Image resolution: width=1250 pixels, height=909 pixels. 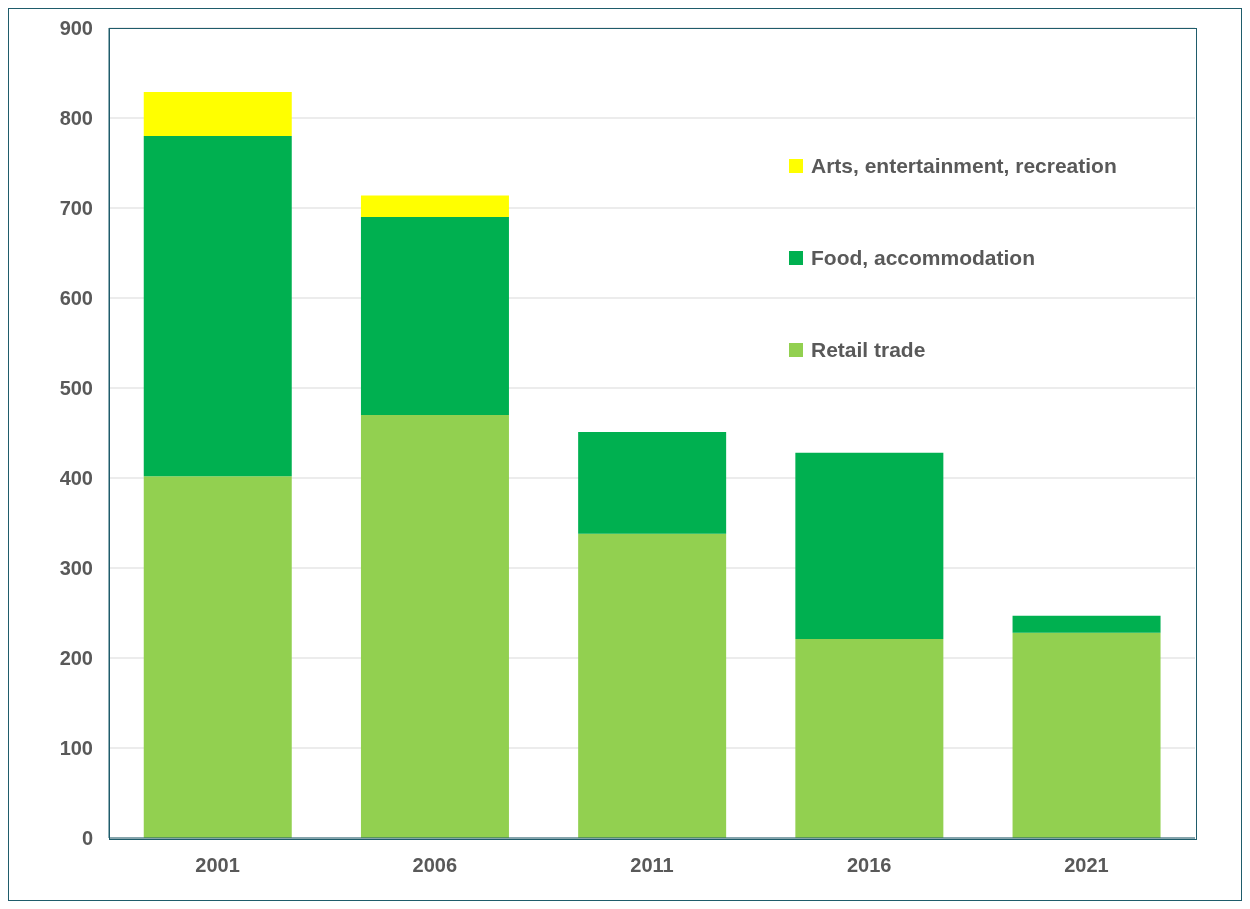 I want to click on y-tick-label: 400, so click(x=76, y=478).